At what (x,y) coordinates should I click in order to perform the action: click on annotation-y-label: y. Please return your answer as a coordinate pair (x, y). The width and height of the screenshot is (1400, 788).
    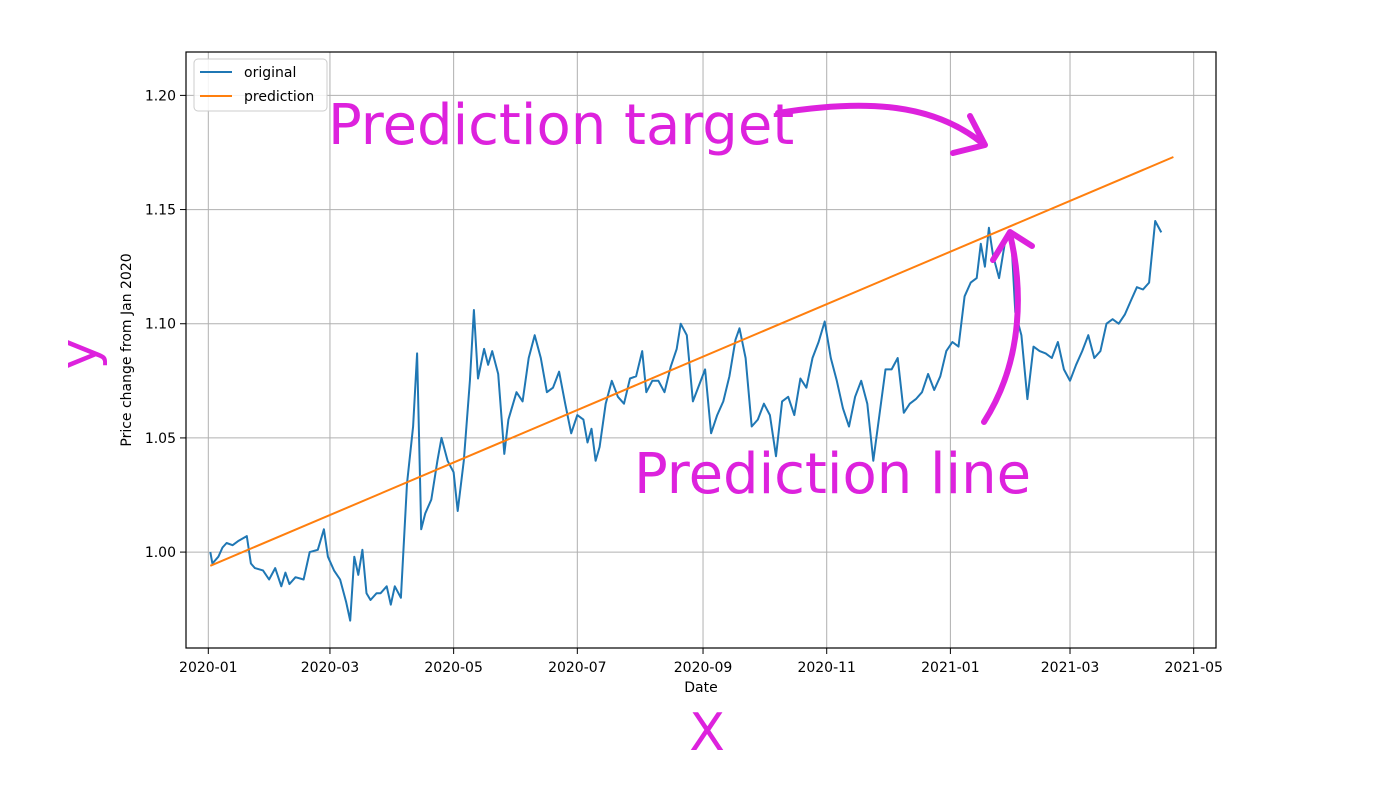
    Looking at the image, I should click on (79, 354).